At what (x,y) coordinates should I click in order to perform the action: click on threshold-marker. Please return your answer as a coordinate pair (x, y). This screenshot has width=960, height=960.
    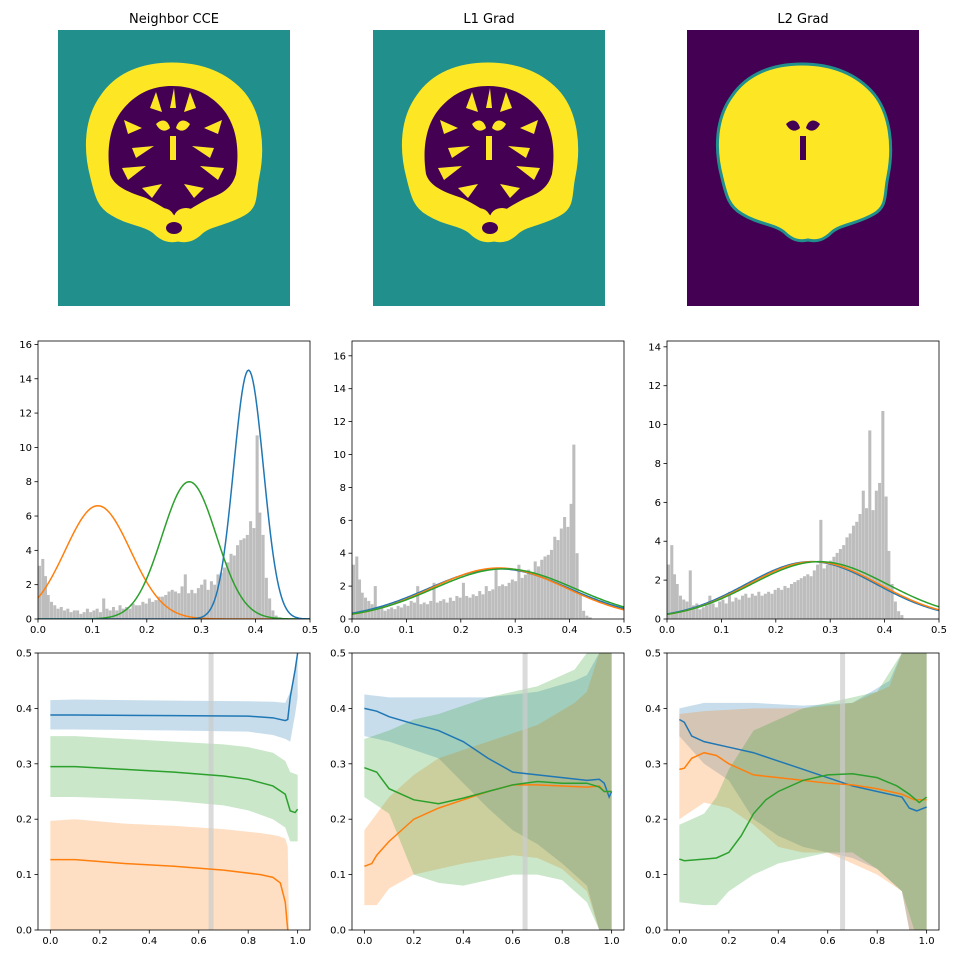
    Looking at the image, I should click on (525, 791).